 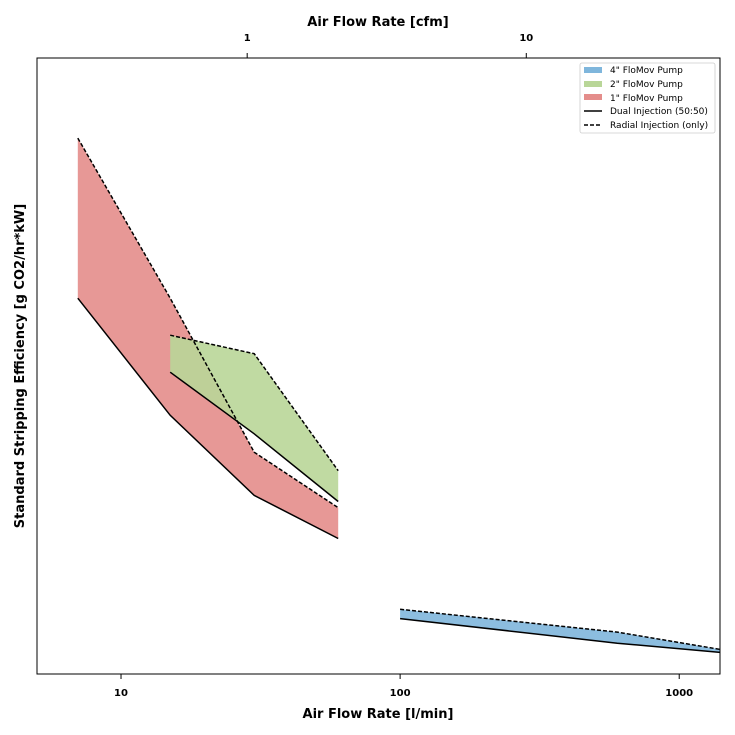 I want to click on legend-label-1in: 1" FloMov Pump, so click(x=646, y=99).